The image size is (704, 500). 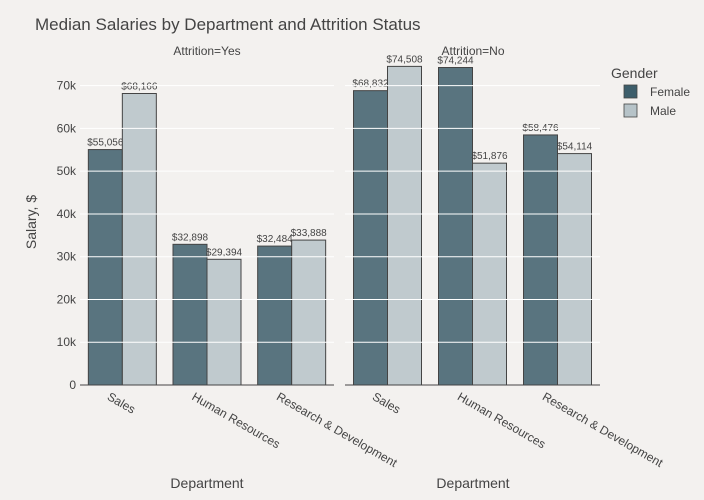 I want to click on bar-value-label: $29,394, so click(x=224, y=252).